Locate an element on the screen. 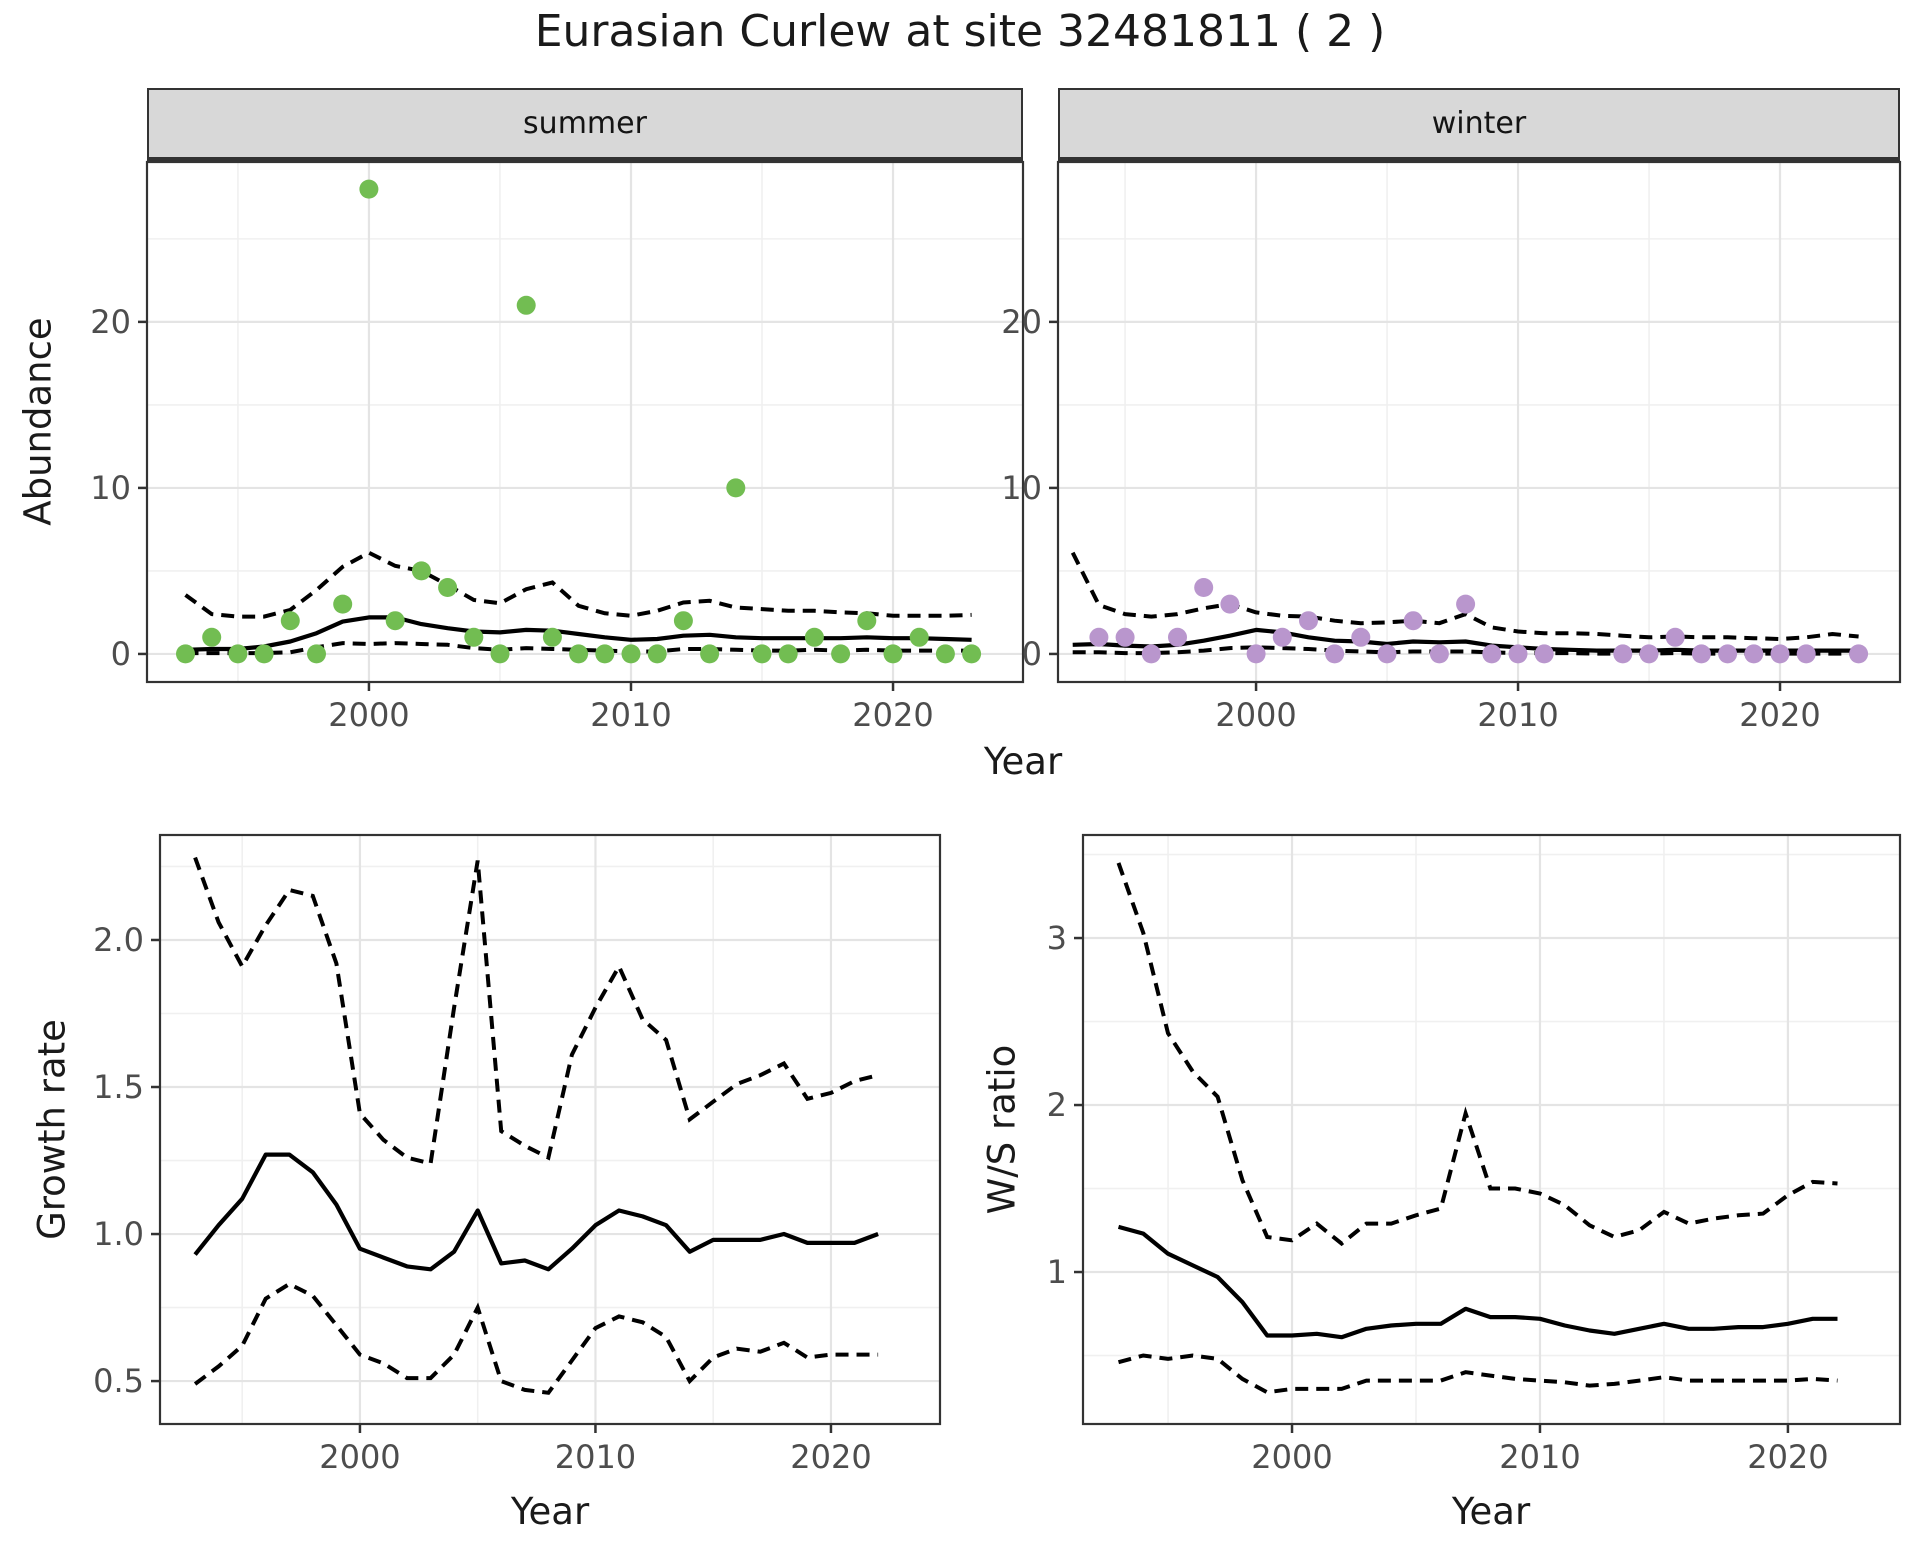  facet-strip-winter: winter is located at coordinates (1479, 125).